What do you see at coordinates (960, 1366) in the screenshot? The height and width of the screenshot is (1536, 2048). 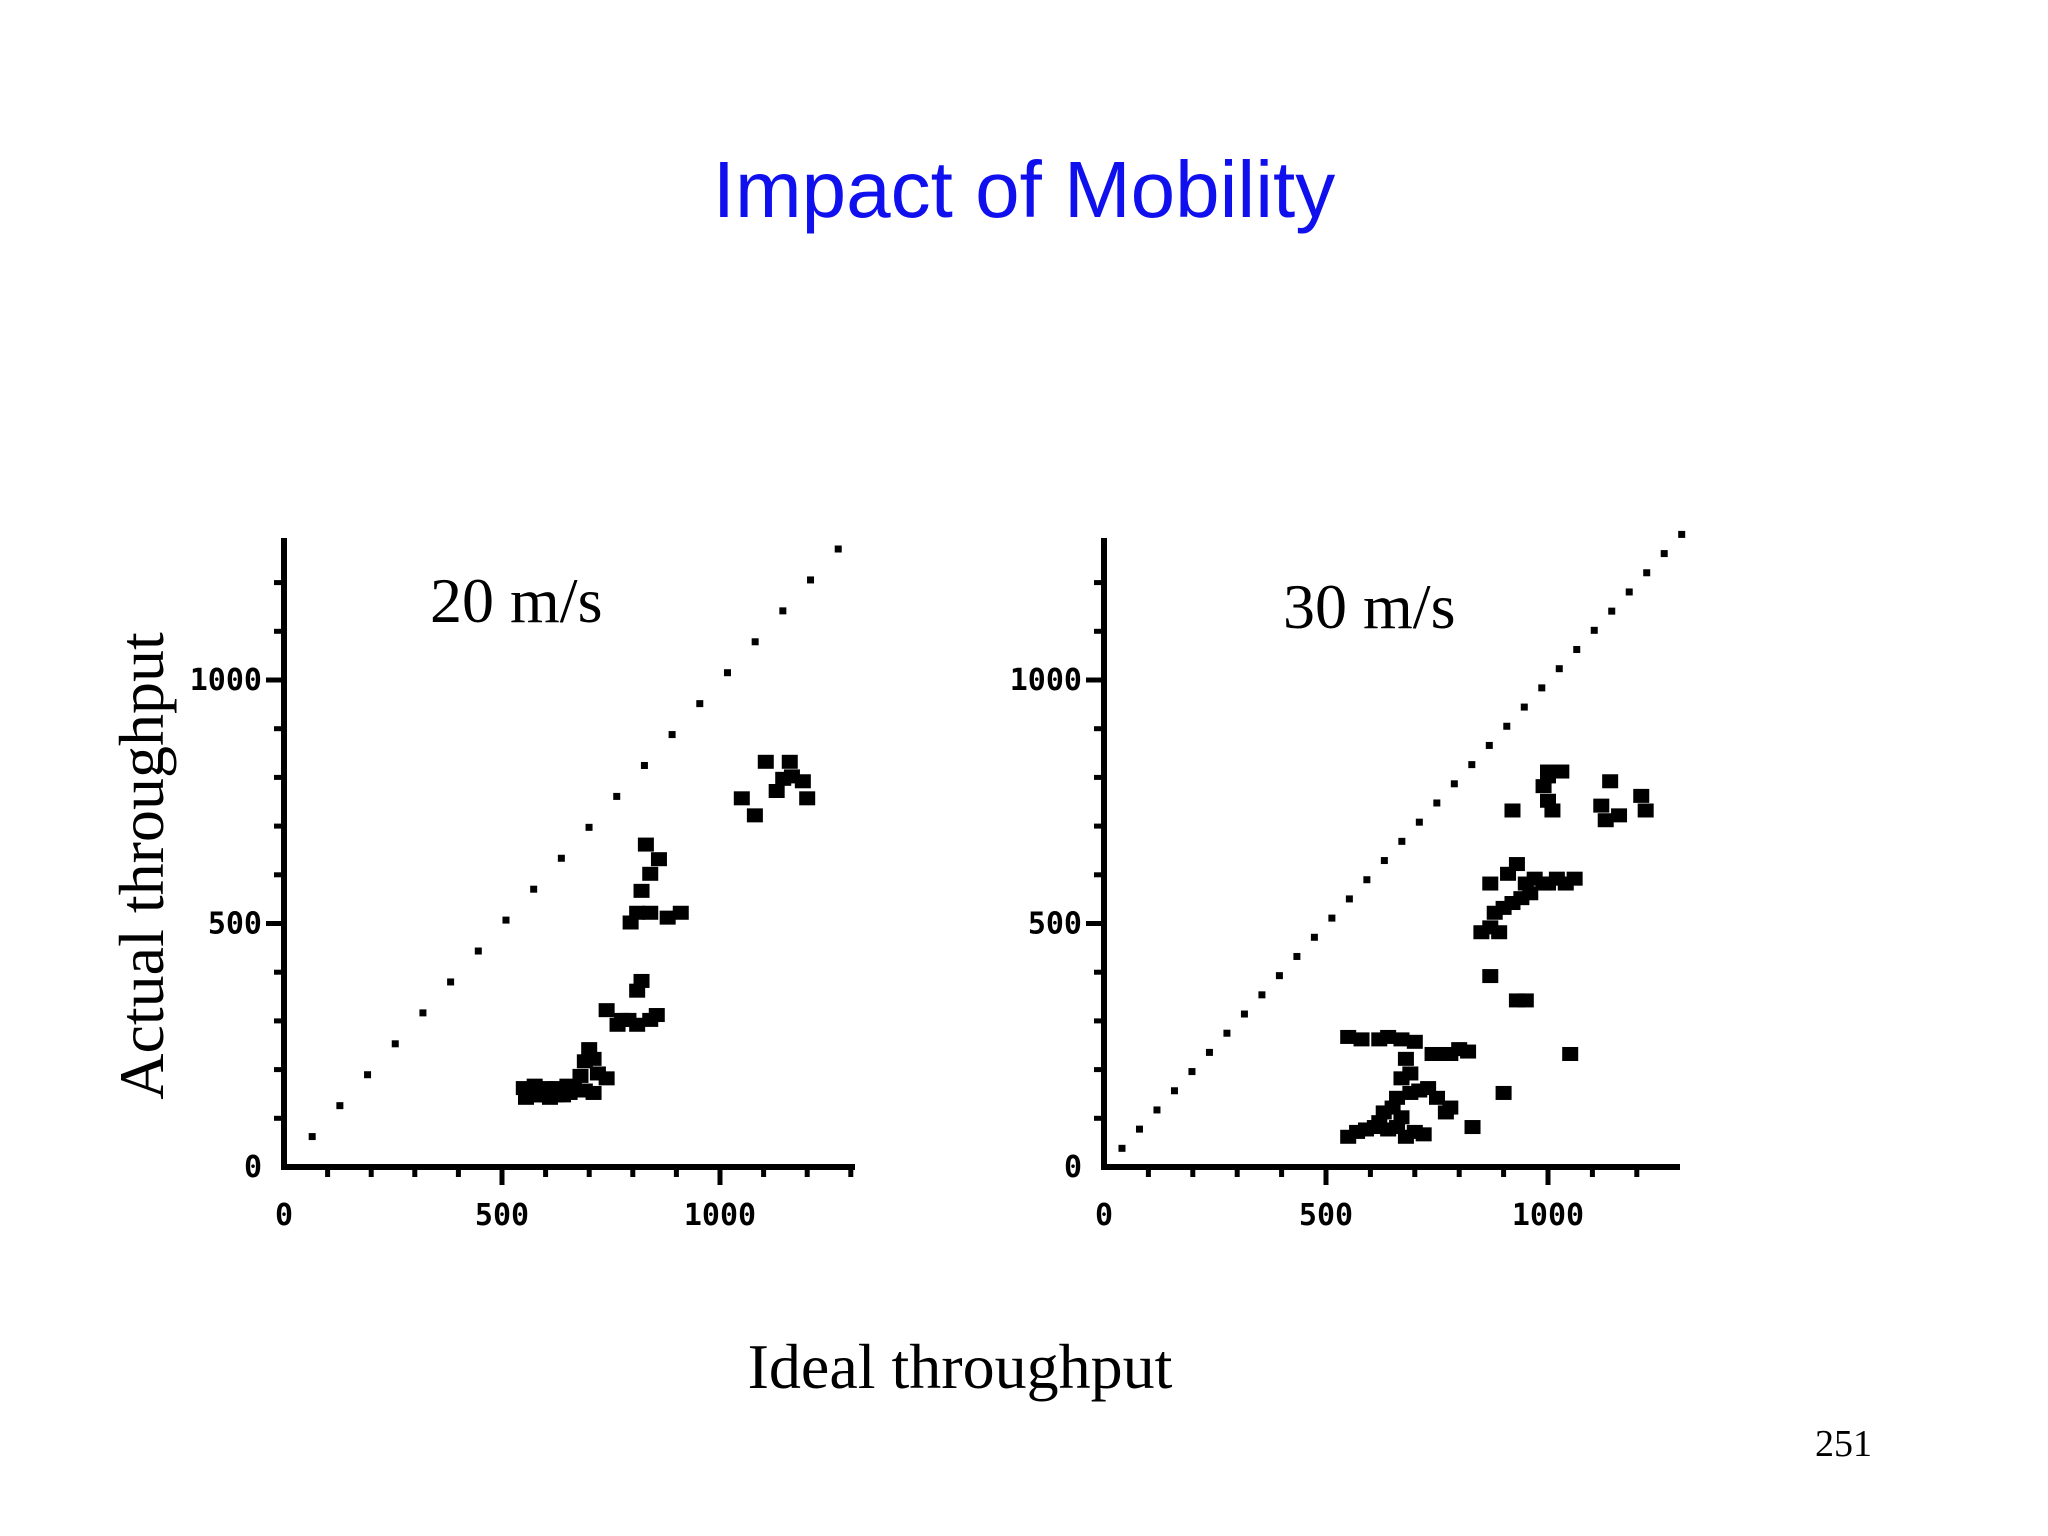 I see `x-axis-label: Ideal throughput` at bounding box center [960, 1366].